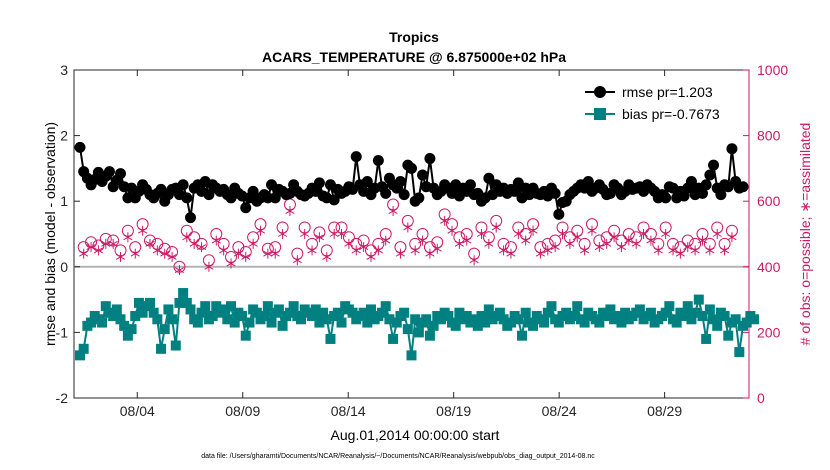 This screenshot has width=830, height=470. What do you see at coordinates (68, 234) in the screenshot?
I see `y-axis-left-ticks: -2 -1 0 1 2 3` at bounding box center [68, 234].